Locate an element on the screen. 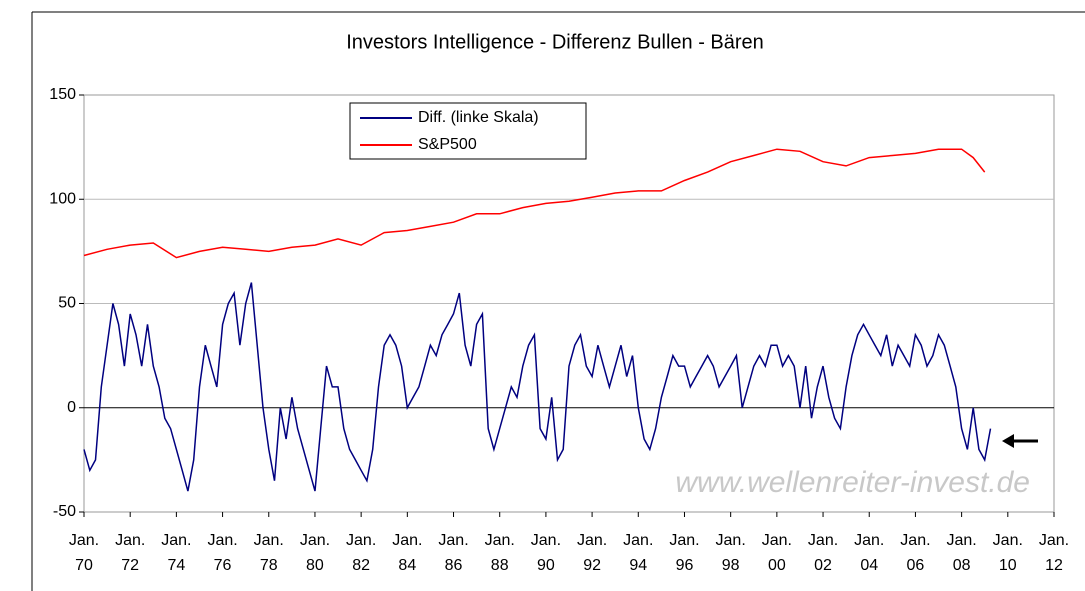  arrow-head is located at coordinates (1008, 441).